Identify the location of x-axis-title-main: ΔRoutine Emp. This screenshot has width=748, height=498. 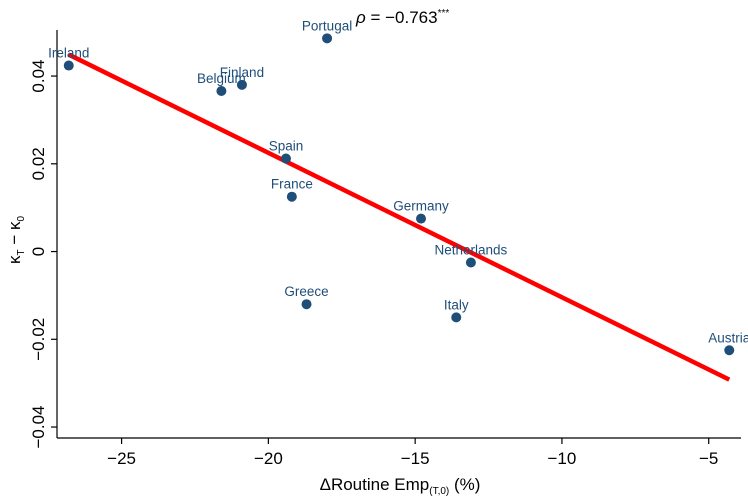
(375, 484).